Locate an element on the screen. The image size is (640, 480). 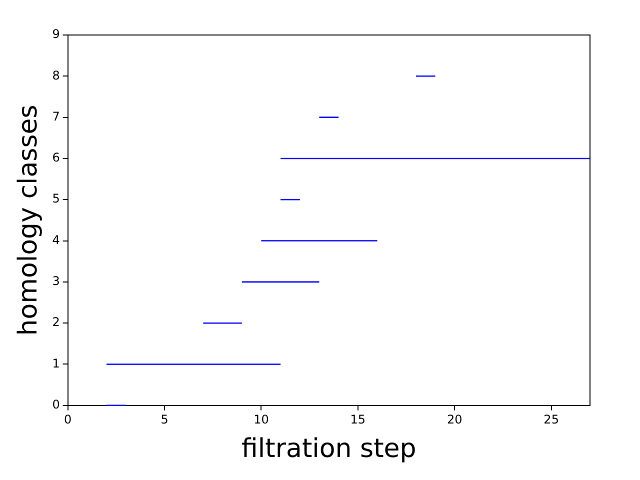
x-tick-label: 5 is located at coordinates (164, 419).